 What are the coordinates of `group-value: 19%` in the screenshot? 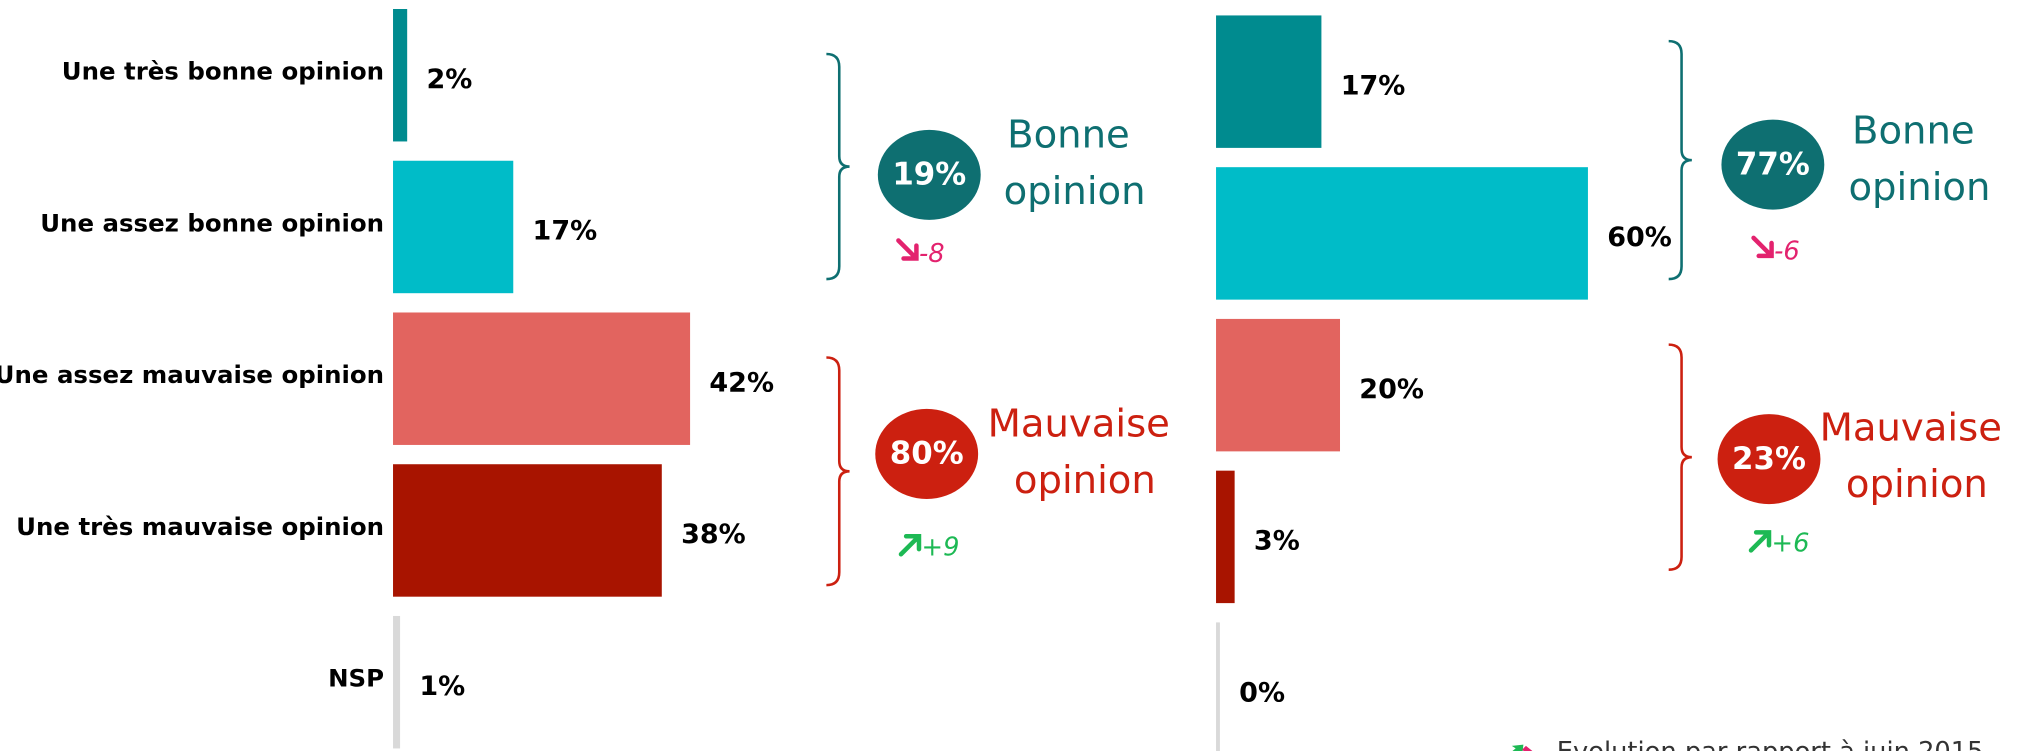 It's located at (929, 175).